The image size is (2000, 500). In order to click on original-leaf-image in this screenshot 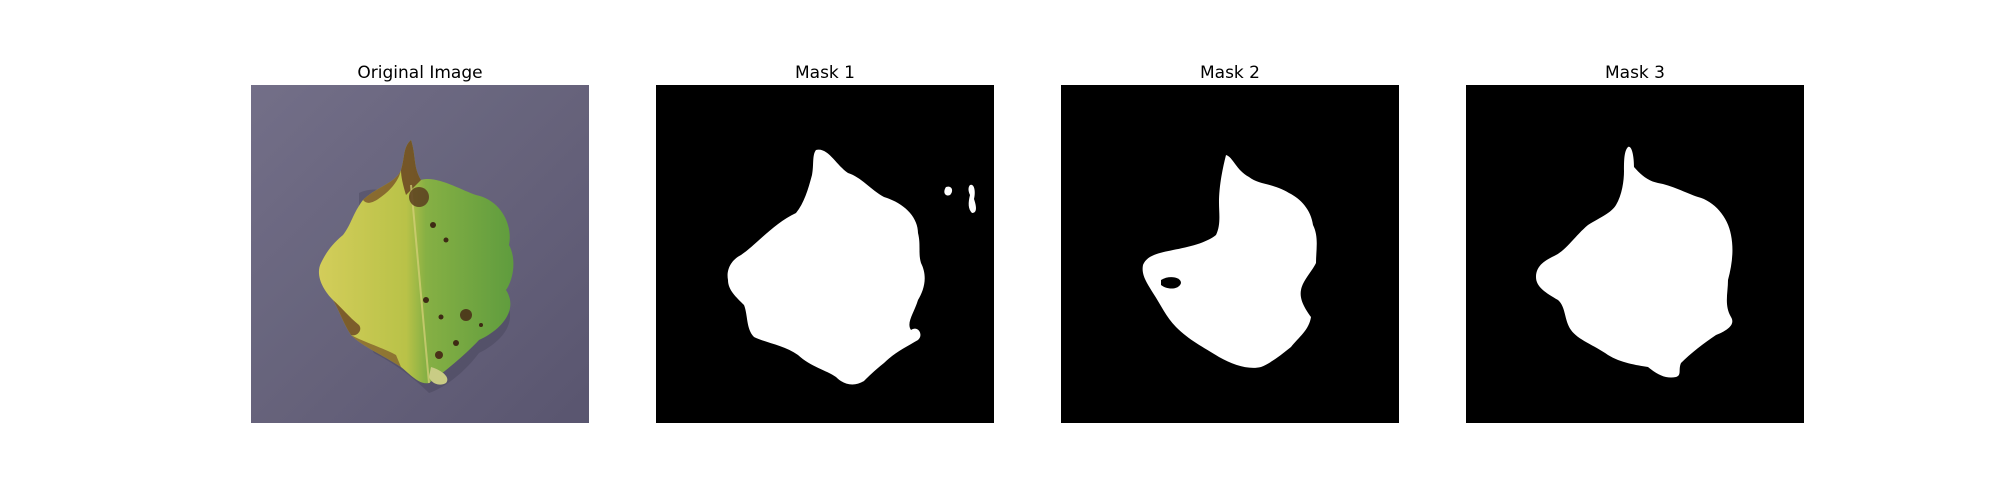, I will do `click(420, 254)`.